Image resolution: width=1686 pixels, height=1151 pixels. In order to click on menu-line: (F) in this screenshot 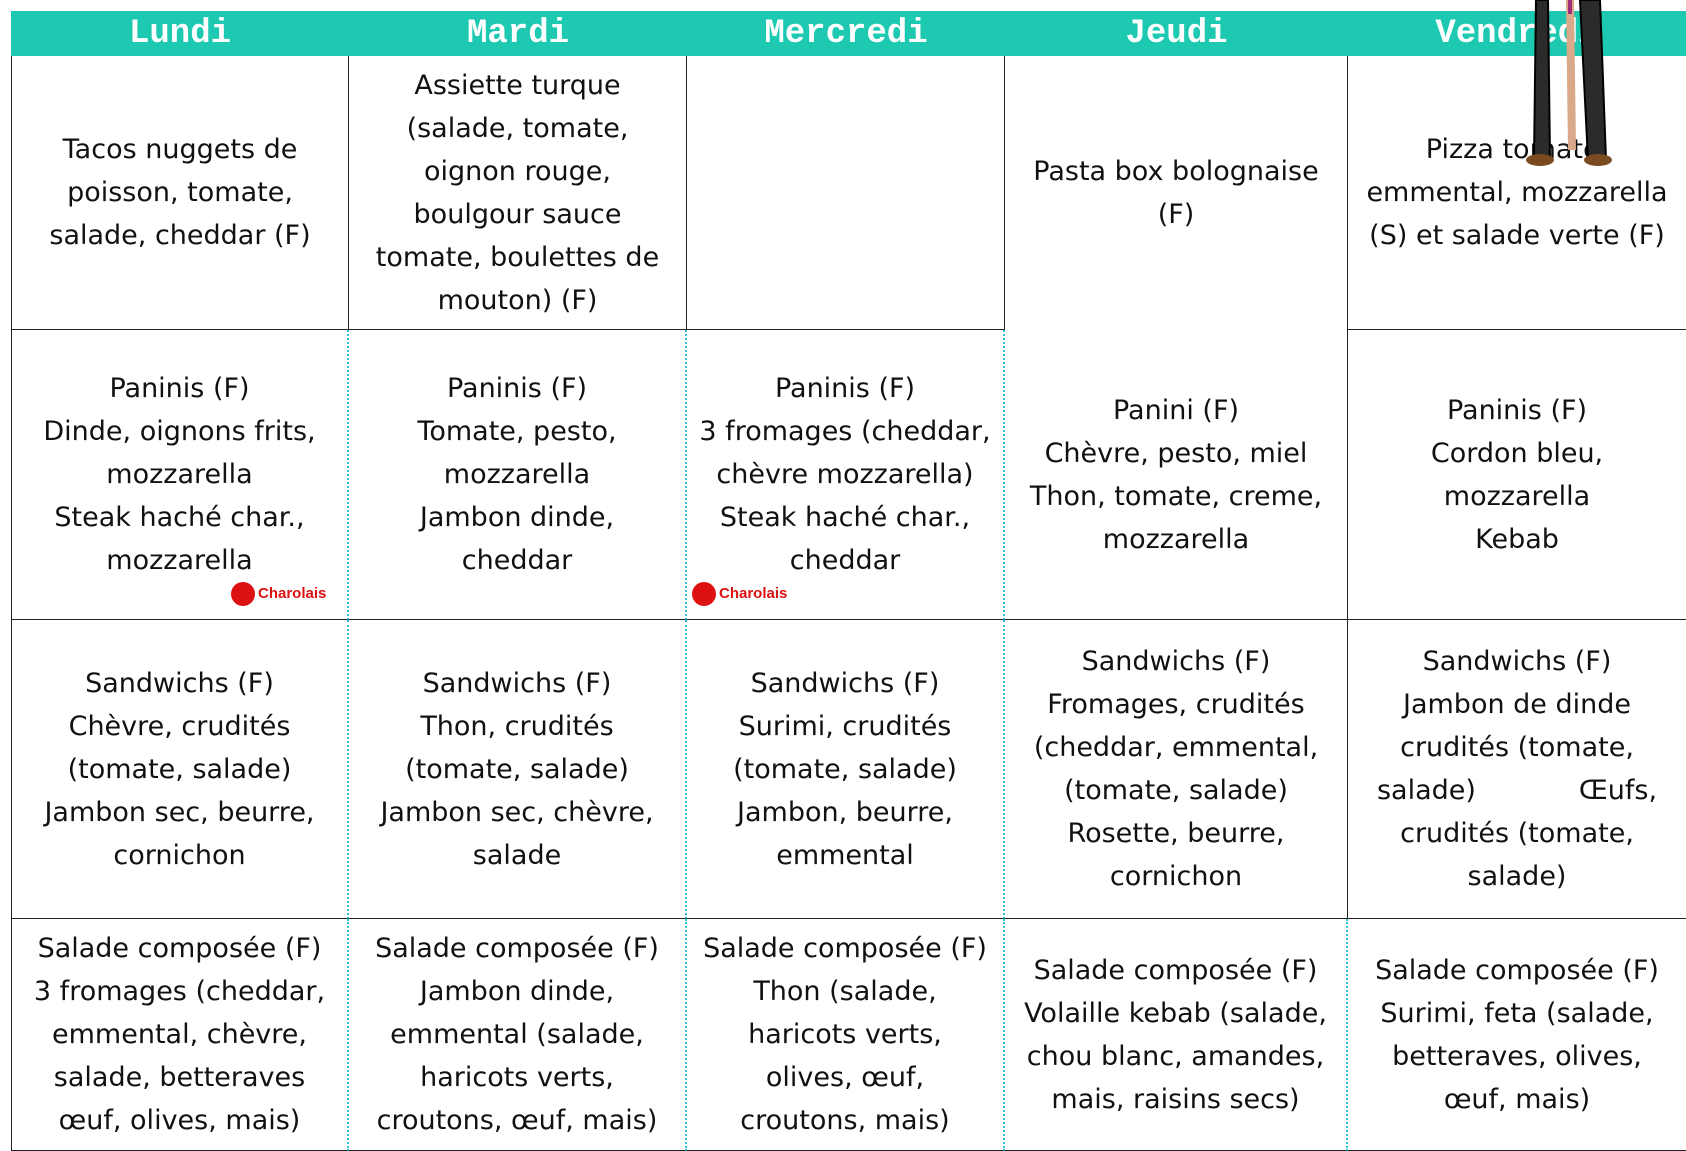, I will do `click(1176, 214)`.